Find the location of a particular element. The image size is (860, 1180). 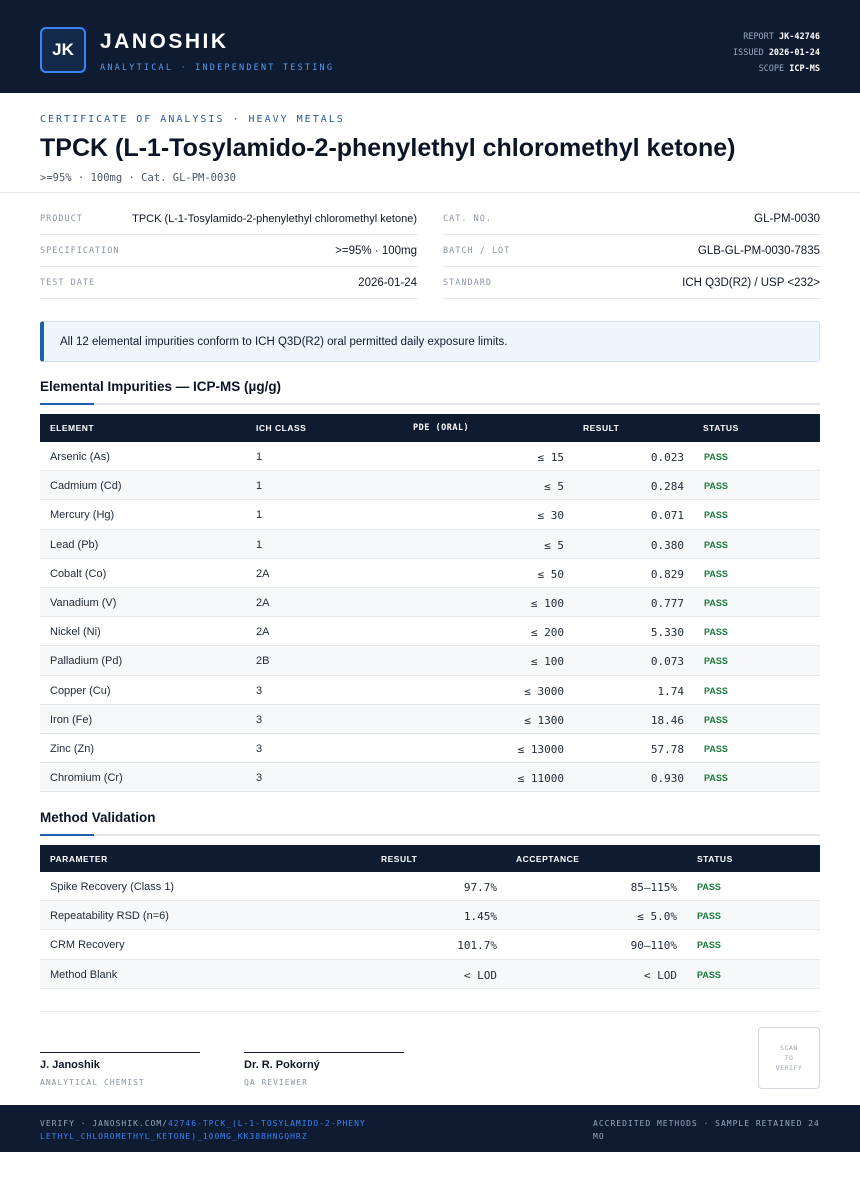

element-cell: Vanadium (V) is located at coordinates (83, 602).